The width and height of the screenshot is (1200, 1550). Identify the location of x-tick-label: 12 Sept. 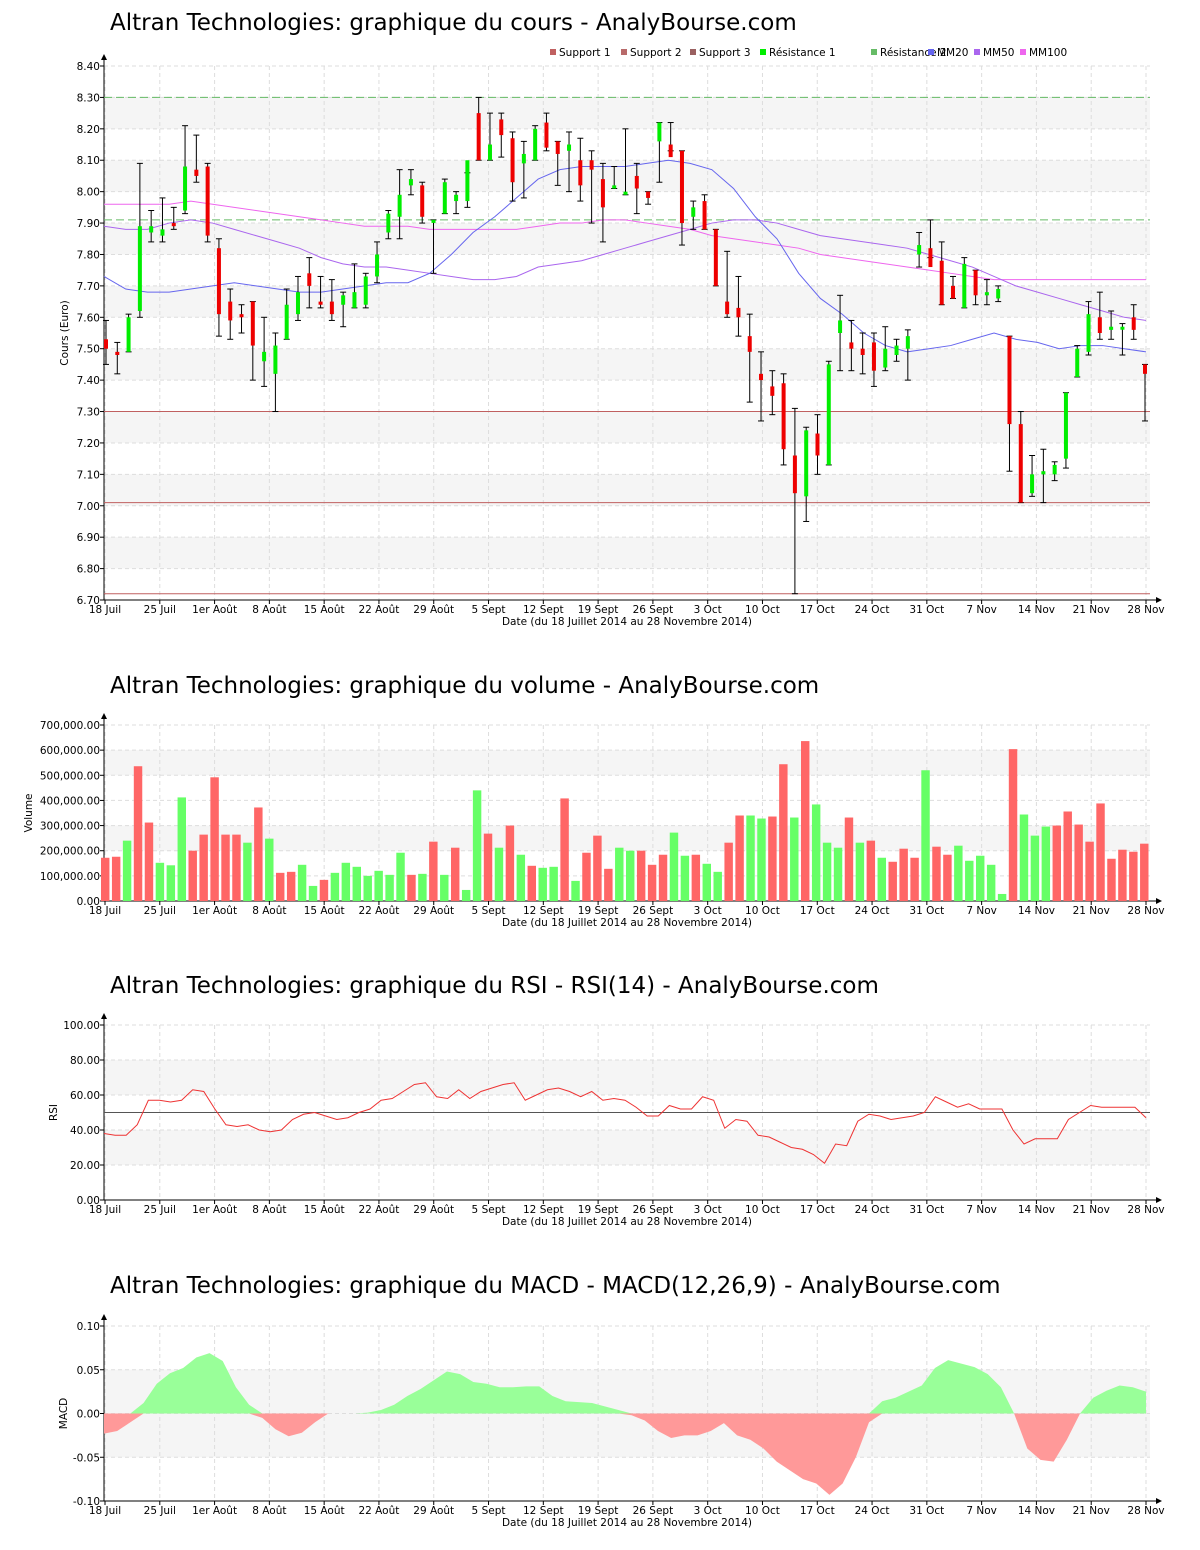
(543, 1511).